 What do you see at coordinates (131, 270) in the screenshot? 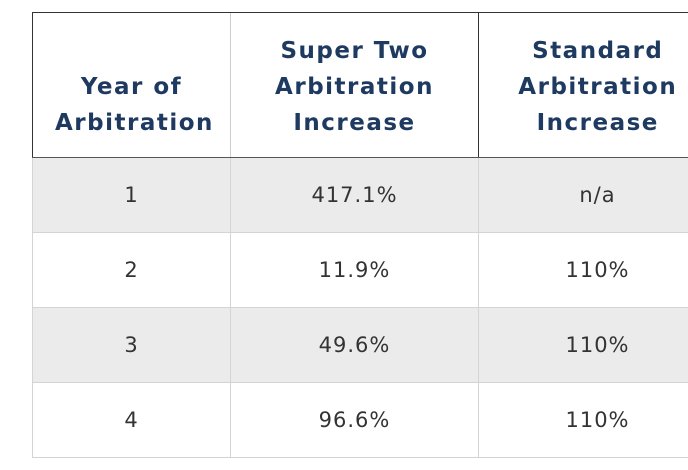
I see `table-cell: 2` at bounding box center [131, 270].